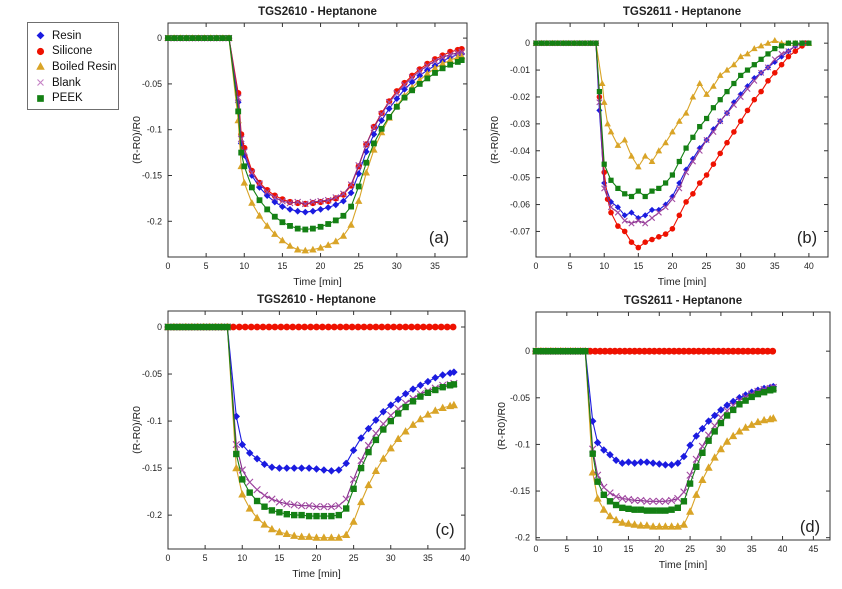 Image resolution: width=842 pixels, height=589 pixels. I want to click on subplot-letter-label: (d), so click(810, 527).